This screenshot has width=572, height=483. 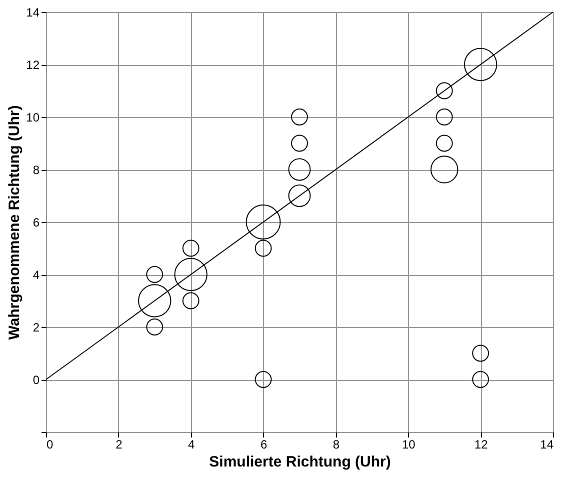 I want to click on y-tick-label: 2, so click(x=36, y=327).